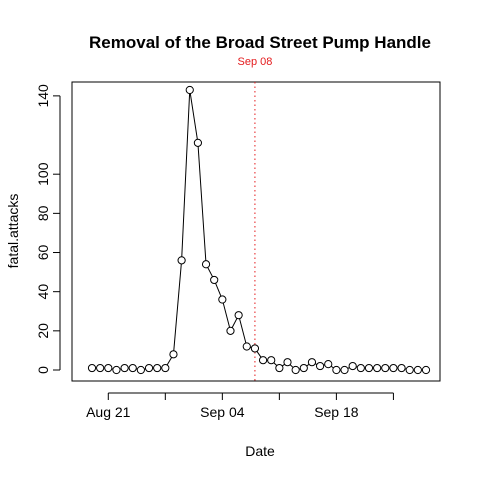 The width and height of the screenshot is (480, 480). What do you see at coordinates (13, 231) in the screenshot?
I see `y-axis-label: fatal.attacks` at bounding box center [13, 231].